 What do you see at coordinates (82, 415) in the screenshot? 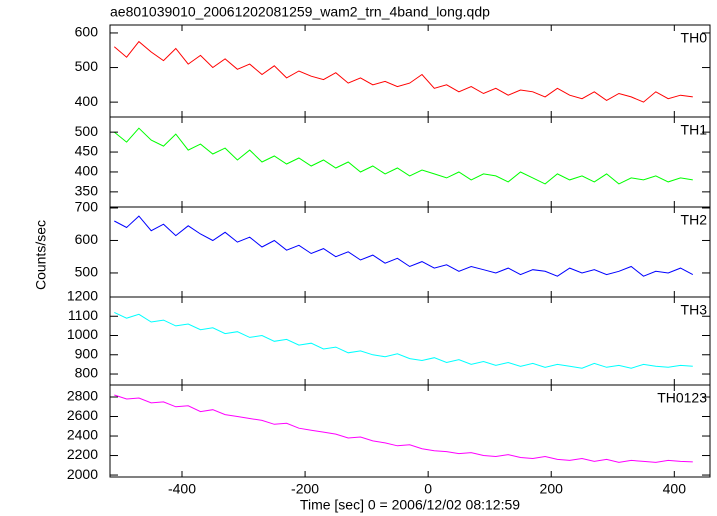
I see `y-tick-label: 2600` at bounding box center [82, 415].